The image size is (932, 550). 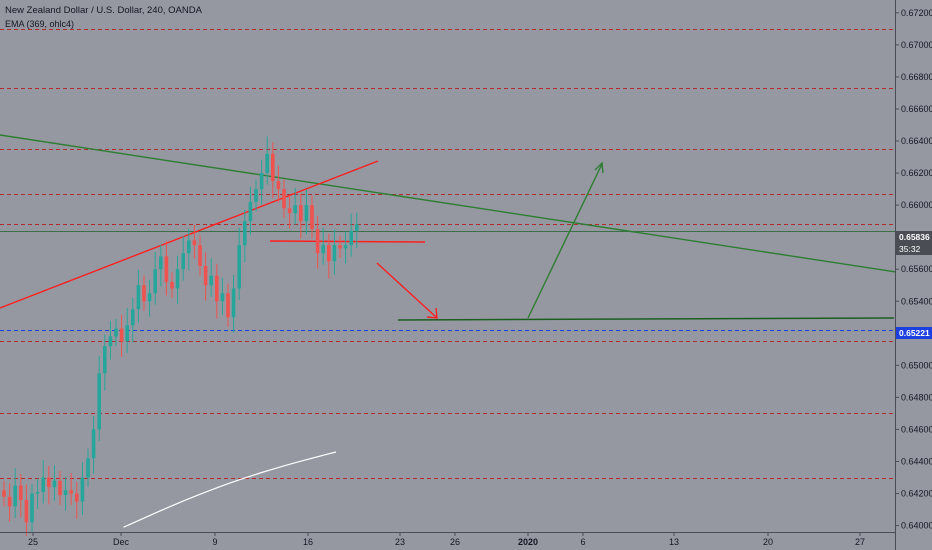 What do you see at coordinates (582, 542) in the screenshot?
I see `time-tick-label: 6` at bounding box center [582, 542].